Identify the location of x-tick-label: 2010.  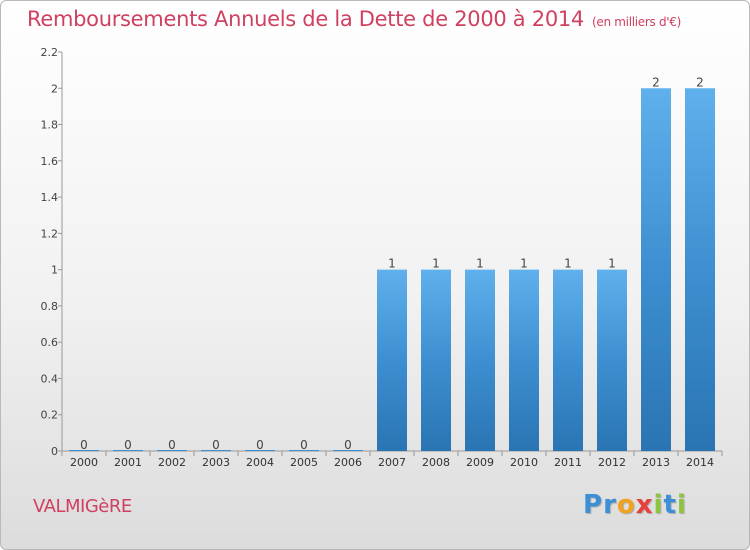
(524, 462).